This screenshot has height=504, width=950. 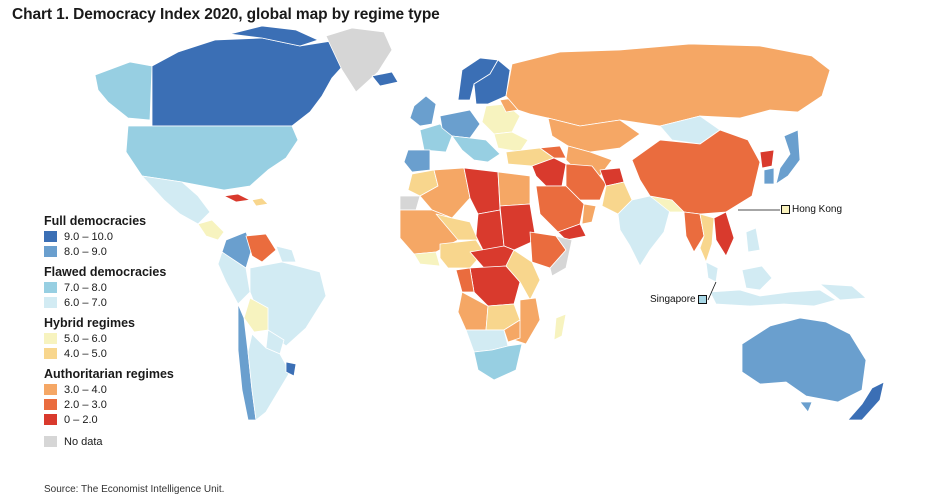 I want to click on legend-label: No data, so click(x=83, y=441).